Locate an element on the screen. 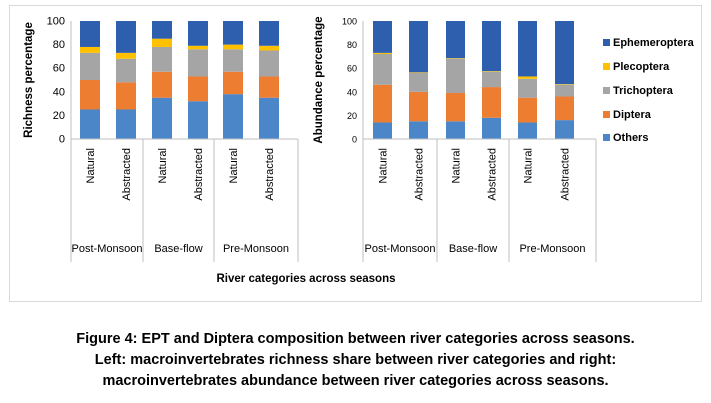  x-group-label: Post-Monsoon is located at coordinates (107, 249).